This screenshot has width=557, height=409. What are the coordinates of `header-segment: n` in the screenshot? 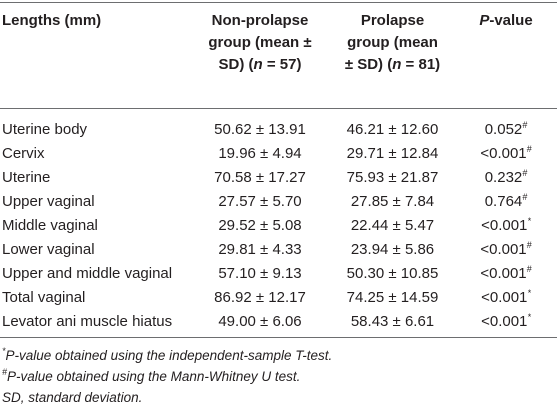 It's located at (397, 64).